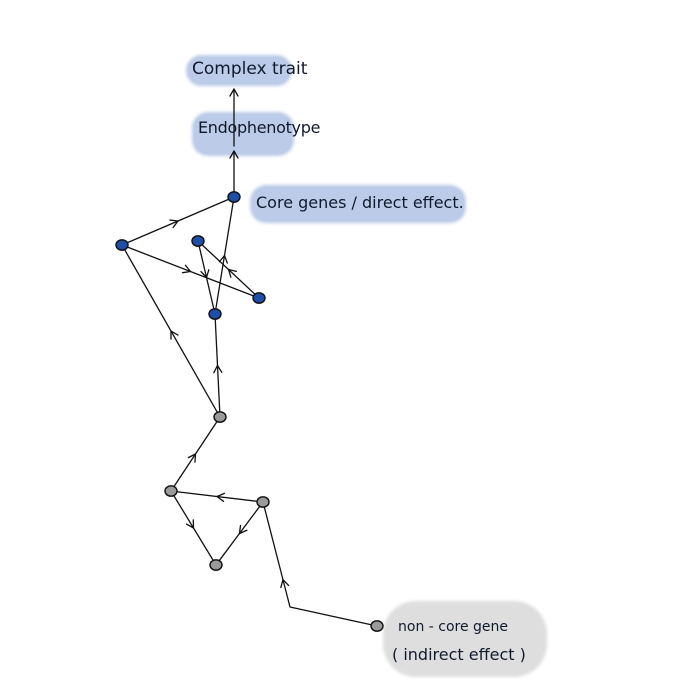 This screenshot has height=700, width=700. What do you see at coordinates (250, 69) in the screenshot?
I see `complex-trait-label: Complex trait` at bounding box center [250, 69].